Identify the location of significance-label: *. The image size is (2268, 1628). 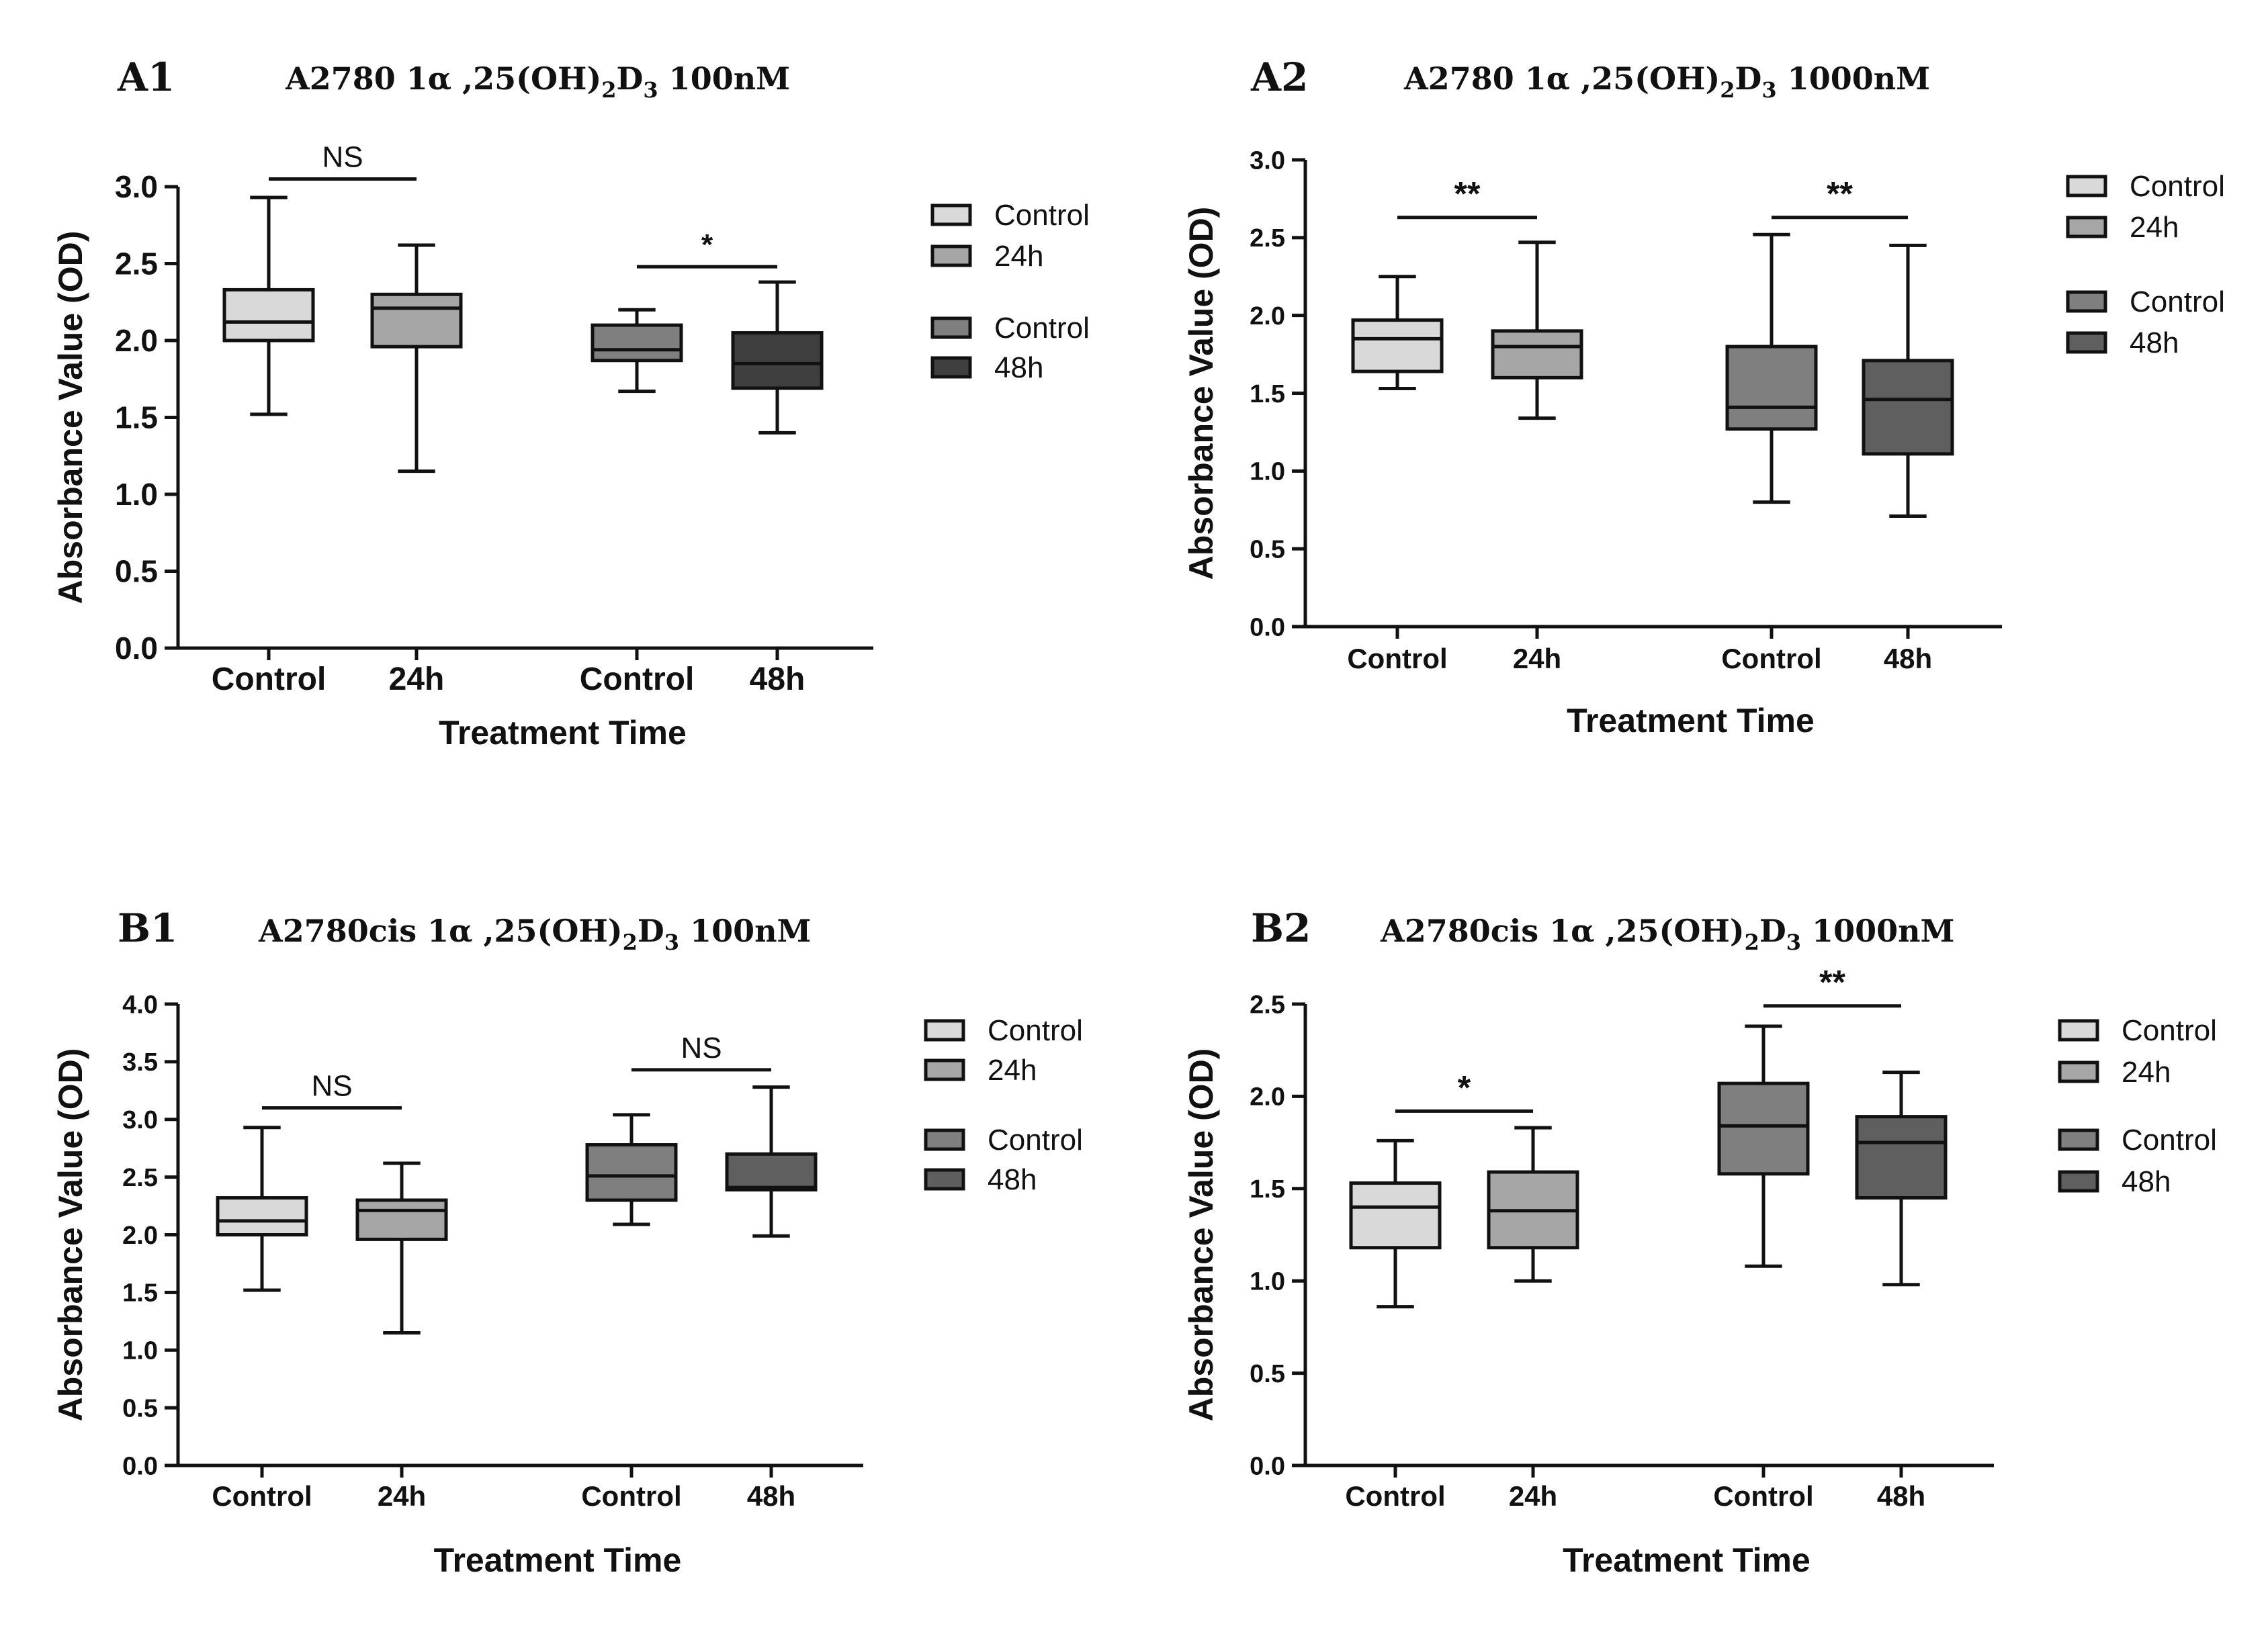
(1464, 1087).